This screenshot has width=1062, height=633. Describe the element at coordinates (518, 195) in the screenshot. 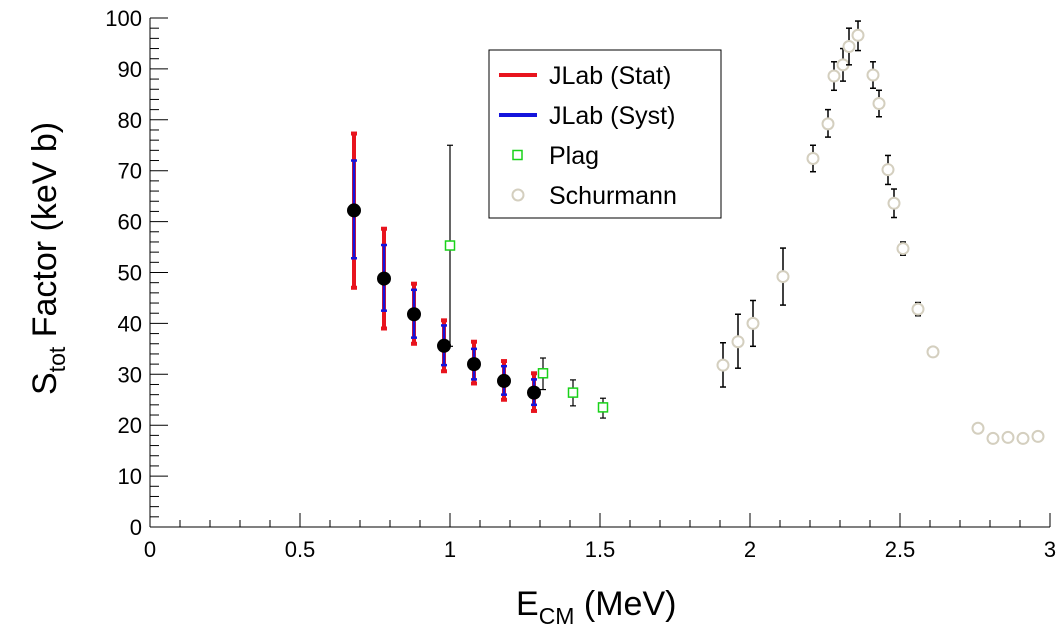

I see `legend-circle-marker` at that location.